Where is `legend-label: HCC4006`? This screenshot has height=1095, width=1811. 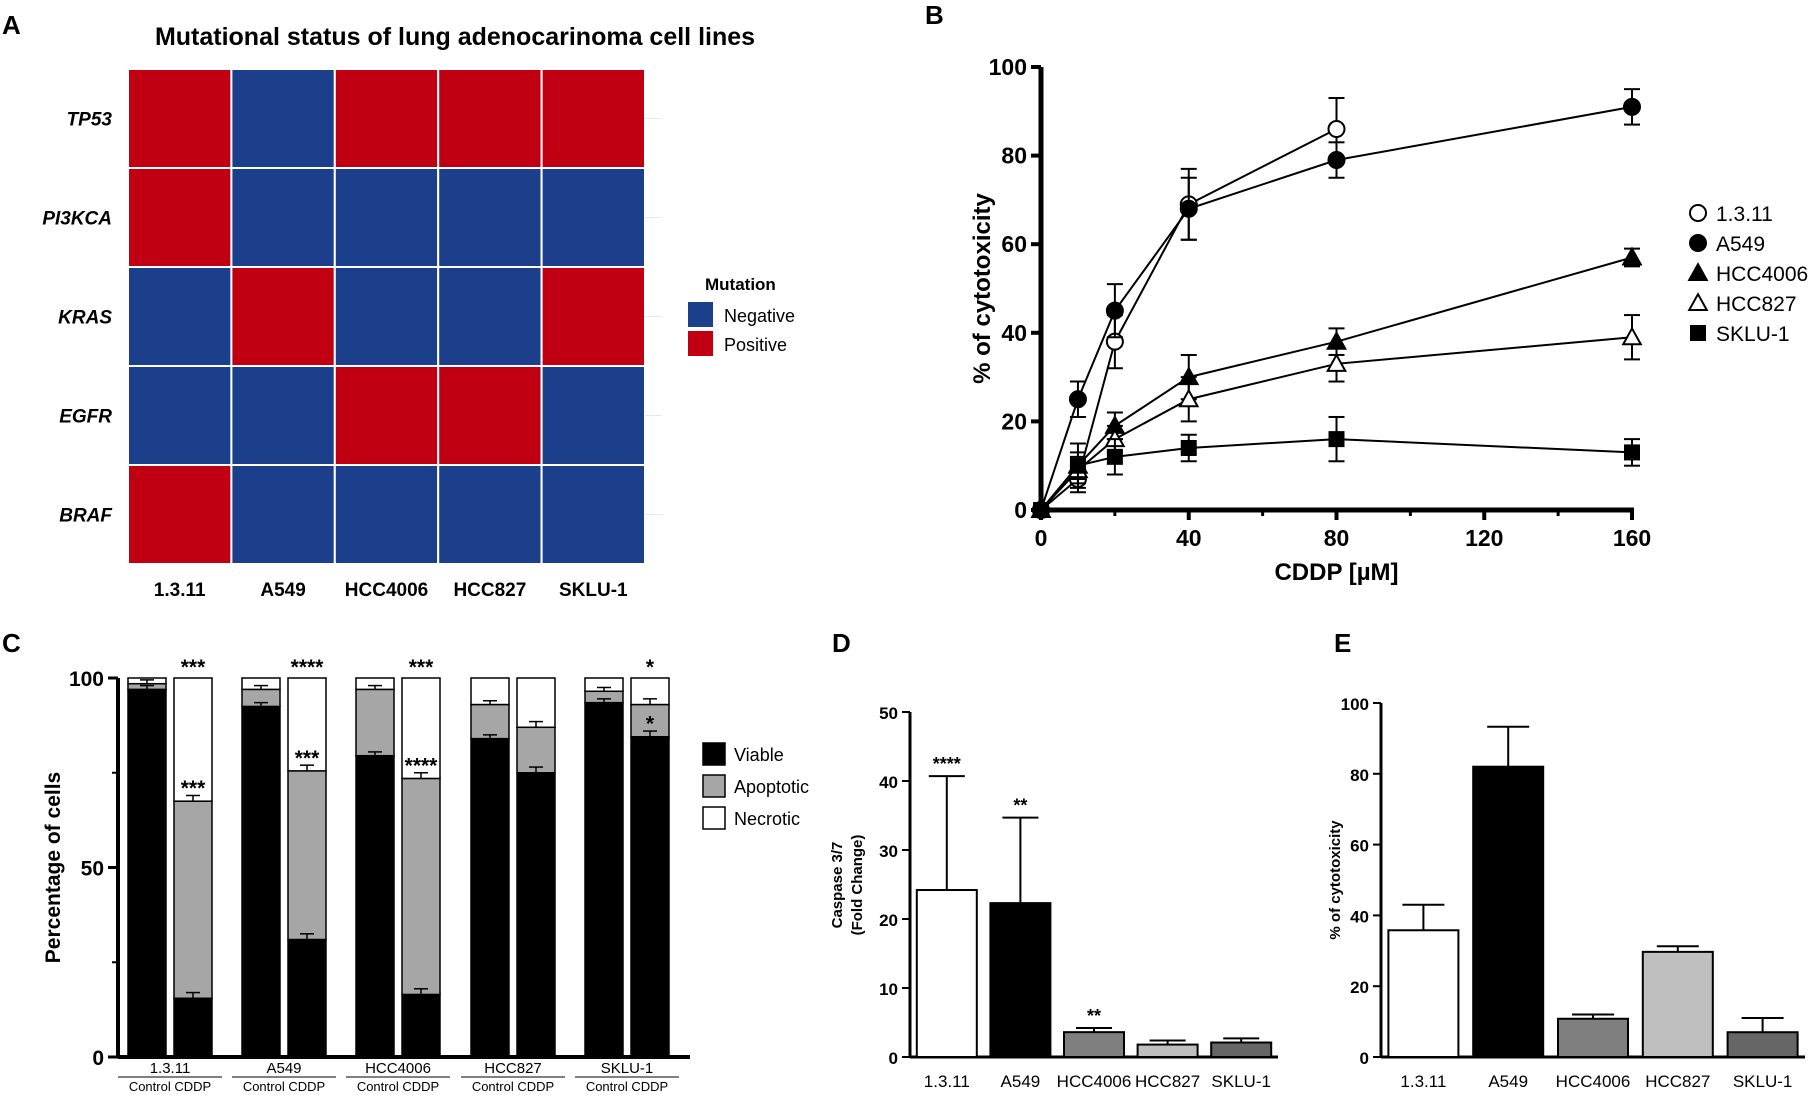 legend-label: HCC4006 is located at coordinates (1762, 274).